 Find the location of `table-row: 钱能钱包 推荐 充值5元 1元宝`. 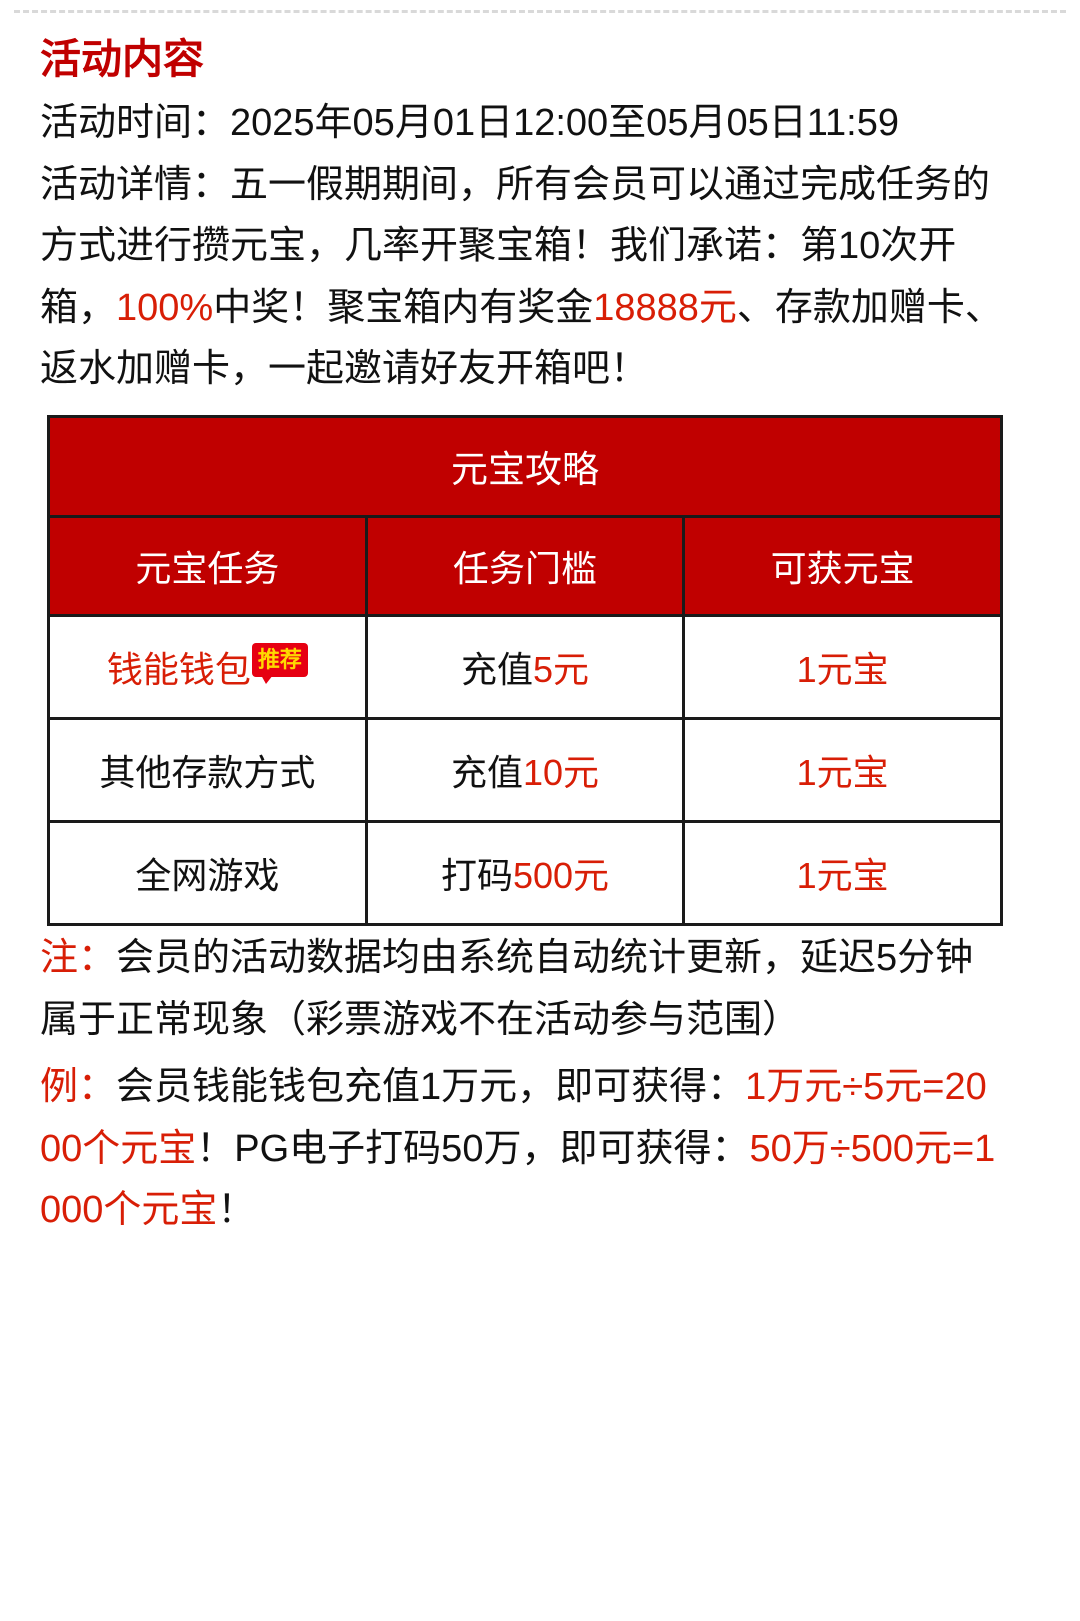

table-row: 钱能钱包 推荐 充值5元 1元宝 is located at coordinates (525, 666).